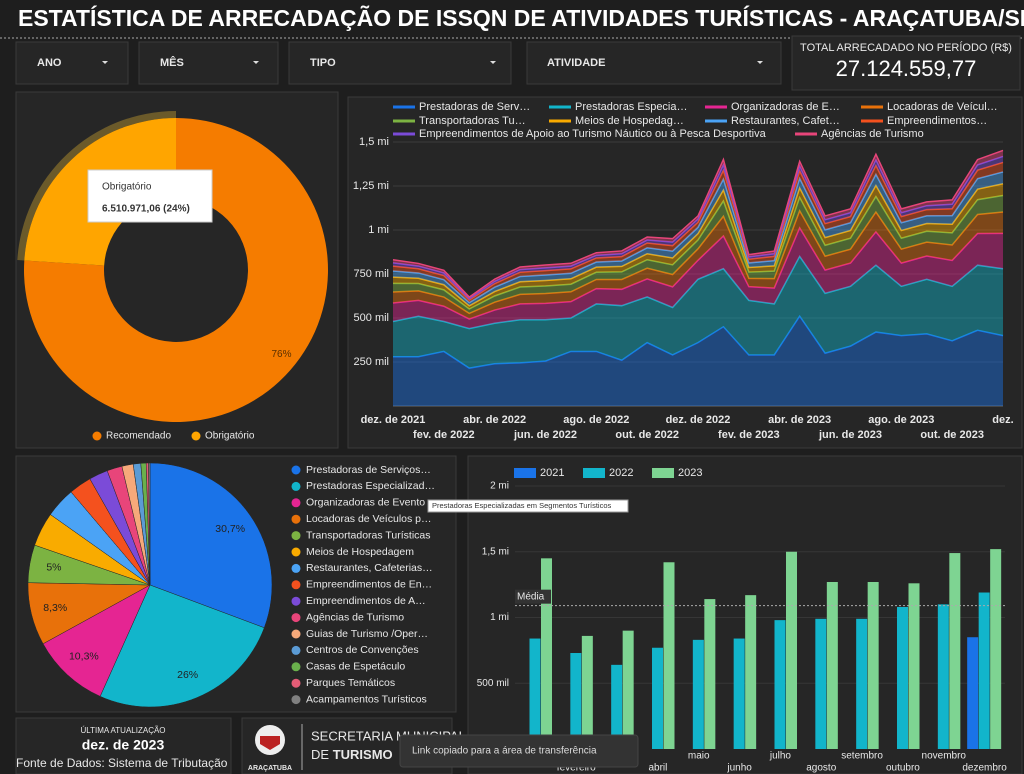 Image resolution: width=1024 pixels, height=774 pixels. I want to click on legend-label: Parques Temáticos, so click(350, 683).